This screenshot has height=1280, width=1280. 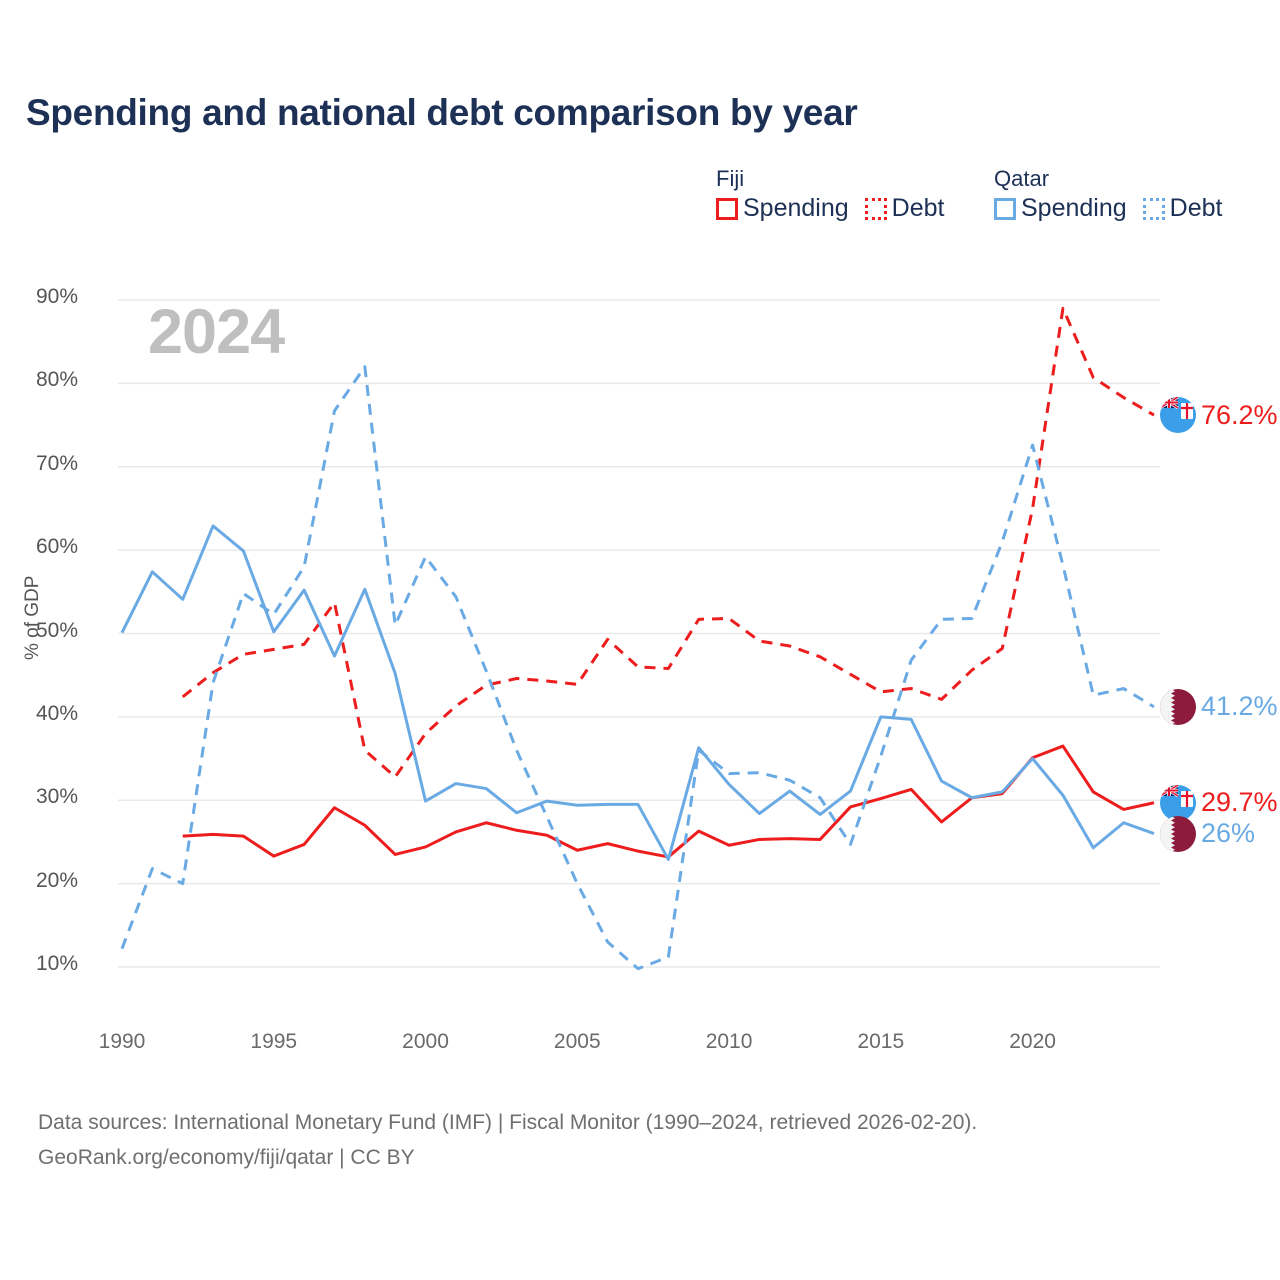 I want to click on end-label-qatar-debt: 41.2%, so click(x=1219, y=706).